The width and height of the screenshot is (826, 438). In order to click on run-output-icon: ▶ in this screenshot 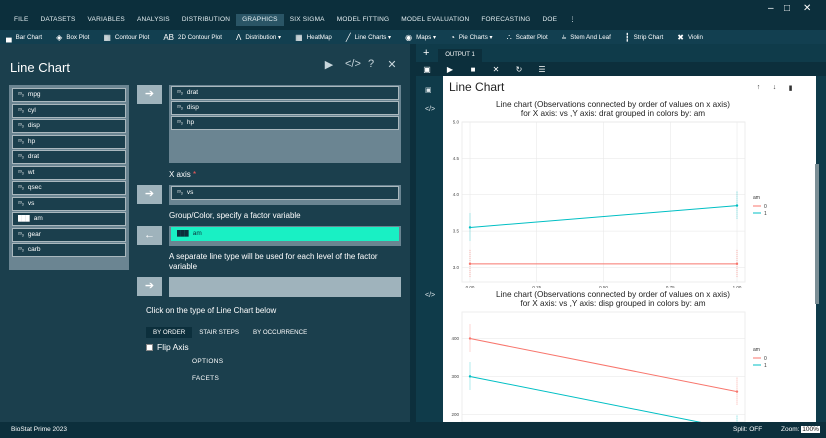, I will do `click(450, 69)`.